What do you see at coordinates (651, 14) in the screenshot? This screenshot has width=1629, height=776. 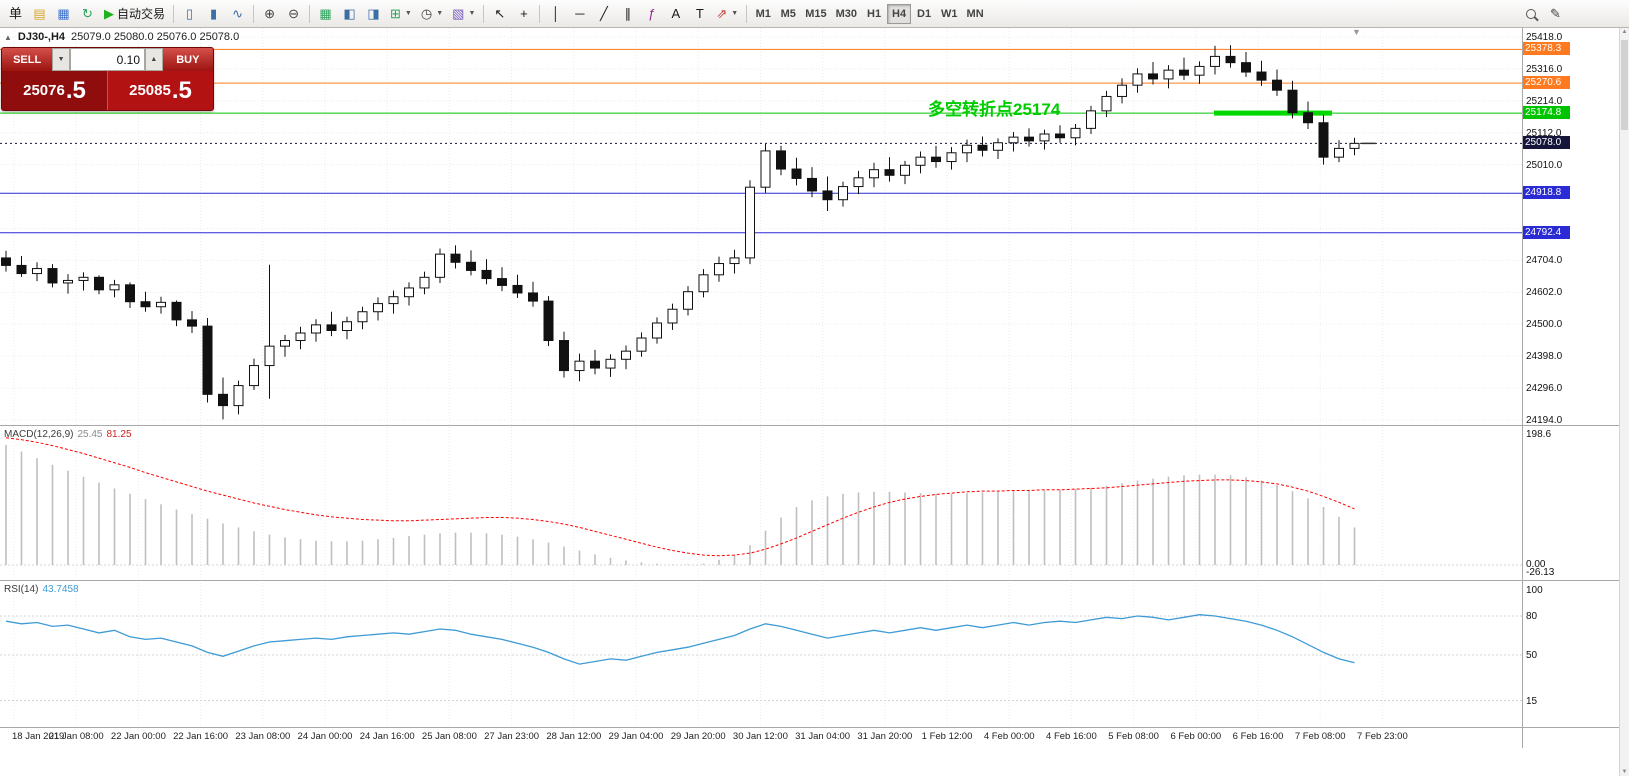 I see `fibonacci-icon: ƒ` at bounding box center [651, 14].